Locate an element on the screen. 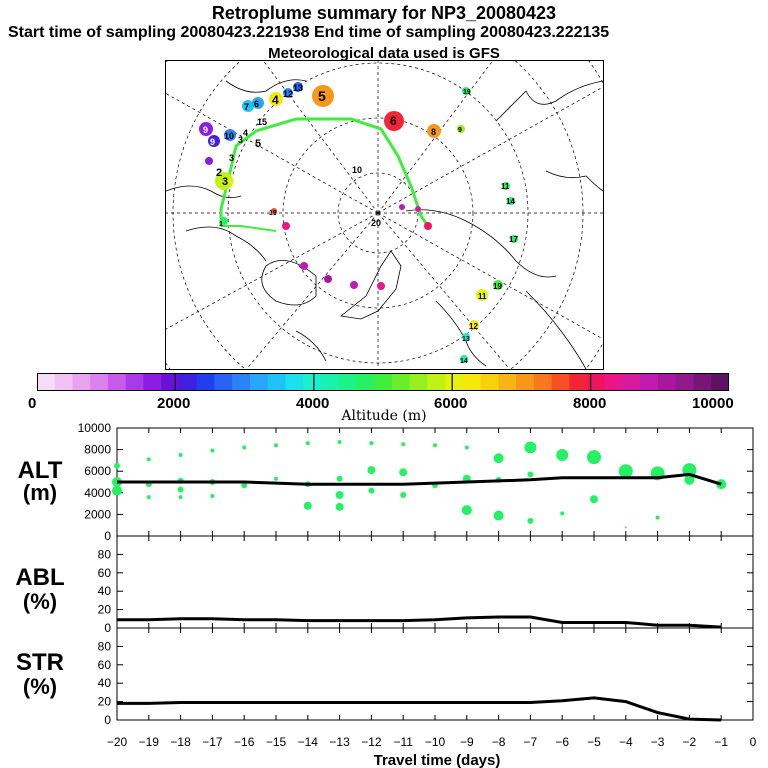  map-number-label: 11 is located at coordinates (505, 186).